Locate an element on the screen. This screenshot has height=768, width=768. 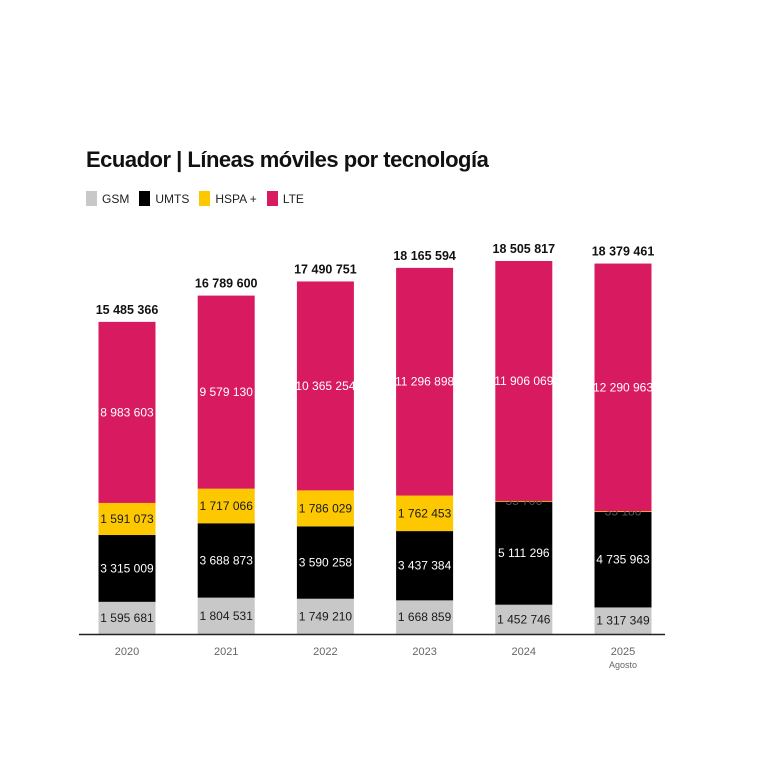
data-label: 1 591 073 is located at coordinates (127, 519).